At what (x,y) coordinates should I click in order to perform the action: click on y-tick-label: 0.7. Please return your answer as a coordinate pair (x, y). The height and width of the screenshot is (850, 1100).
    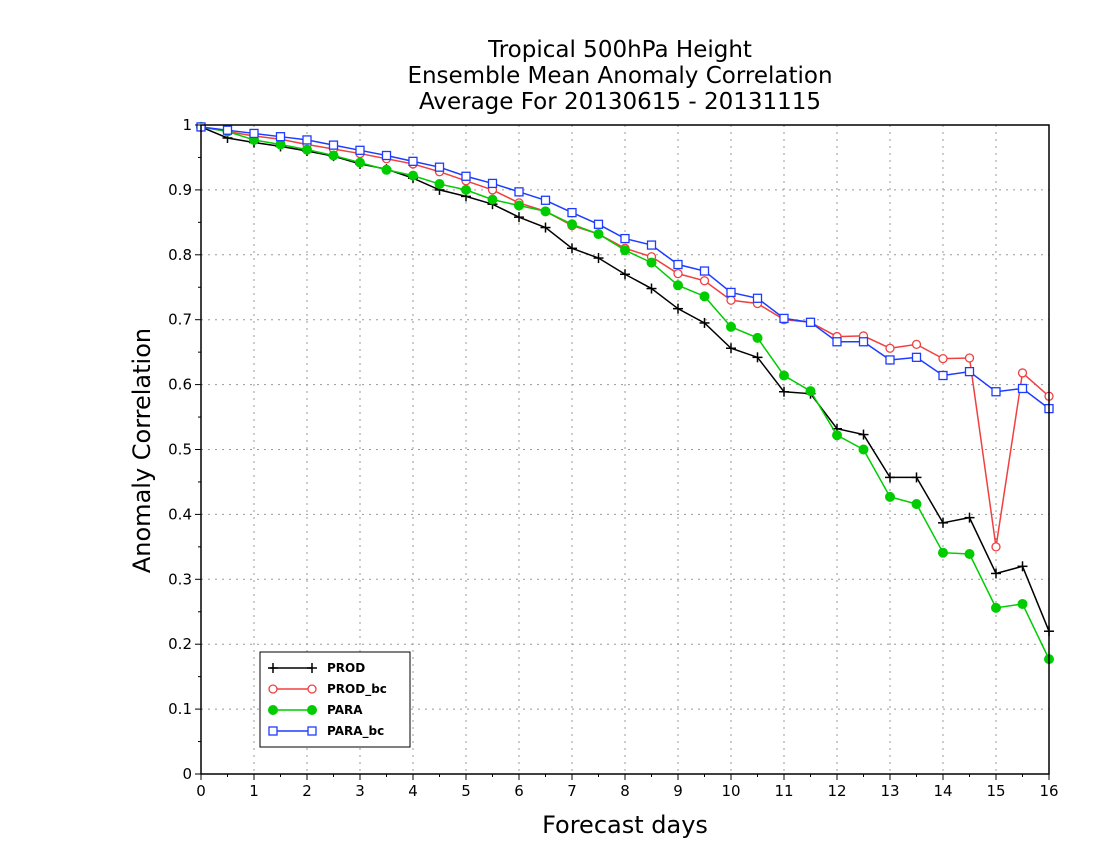
    Looking at the image, I should click on (180, 320).